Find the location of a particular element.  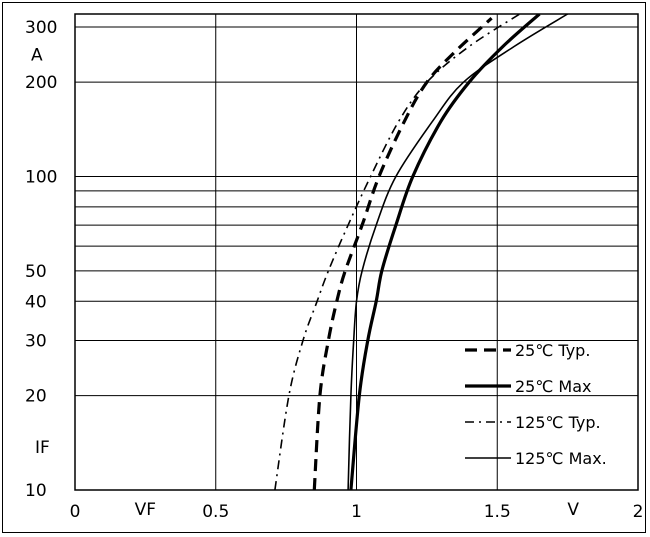

y-tick-label: 100 is located at coordinates (41, 178).